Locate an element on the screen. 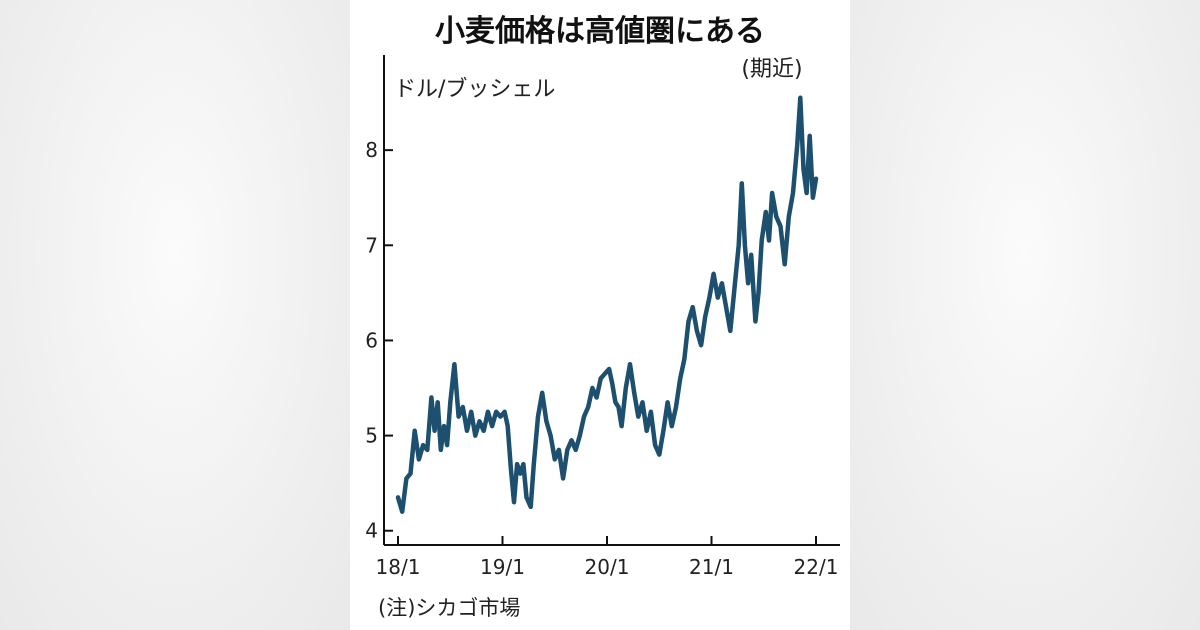 Image resolution: width=1200 pixels, height=630 pixels. x-tick-label: 20/1 is located at coordinates (607, 567).